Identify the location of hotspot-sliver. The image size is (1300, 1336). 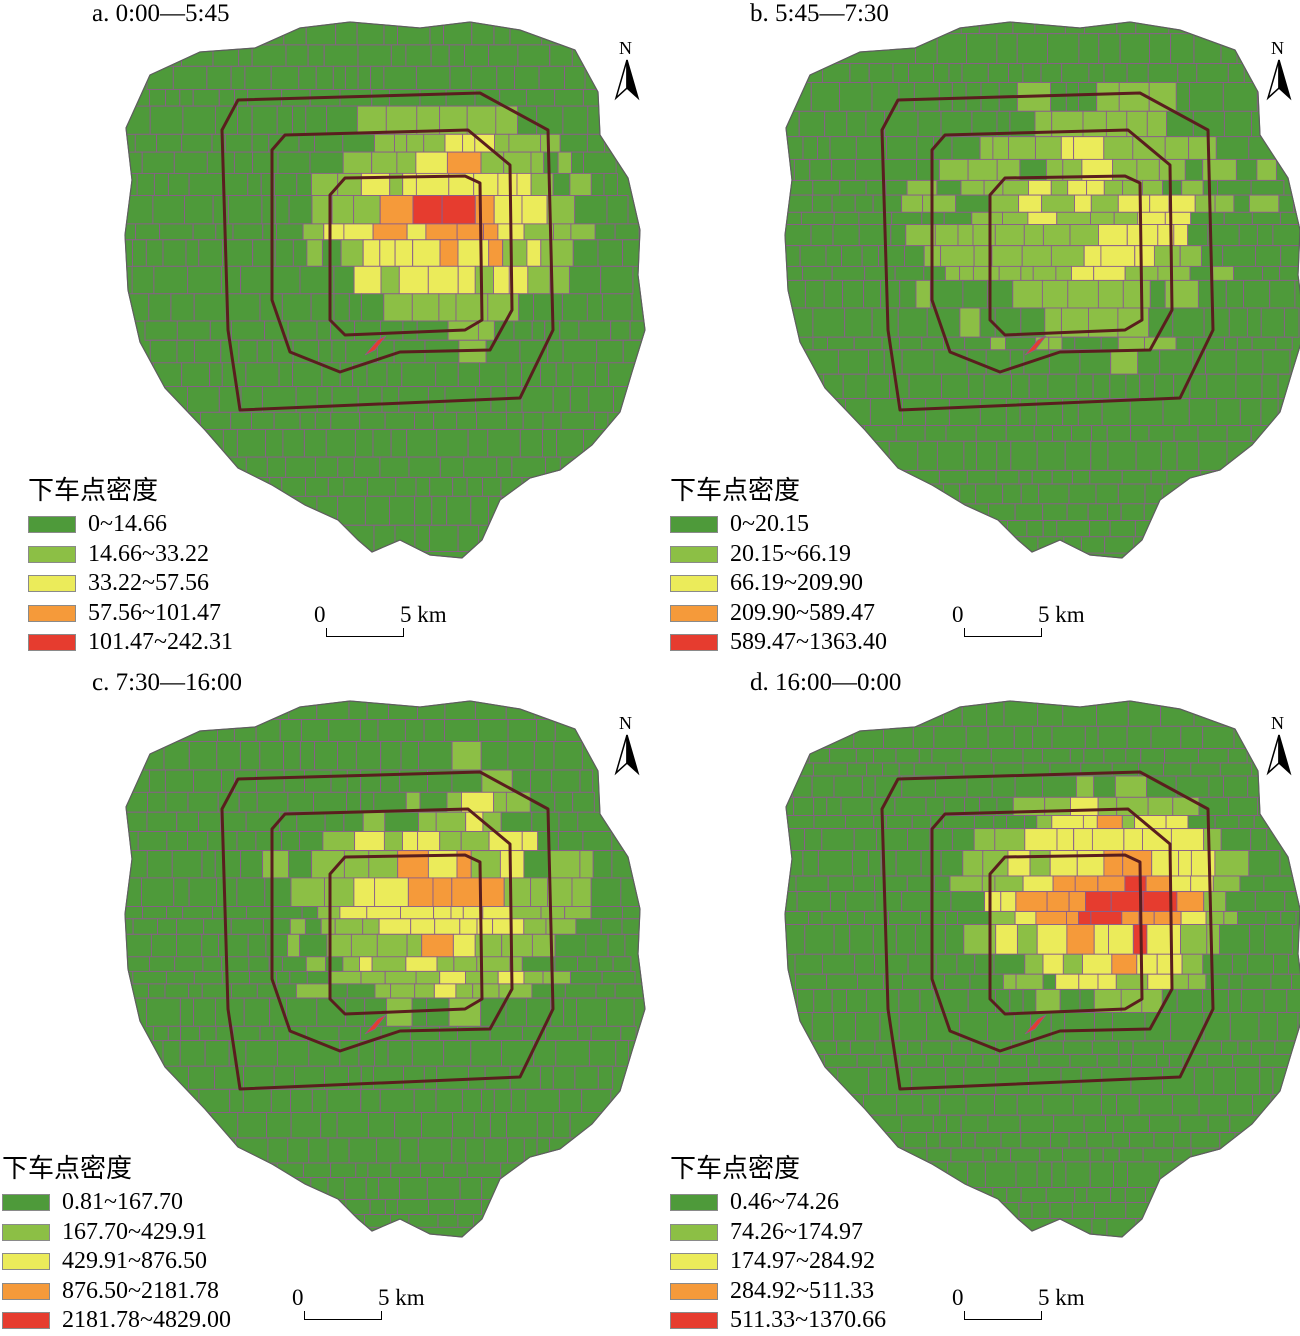
(1035, 1024).